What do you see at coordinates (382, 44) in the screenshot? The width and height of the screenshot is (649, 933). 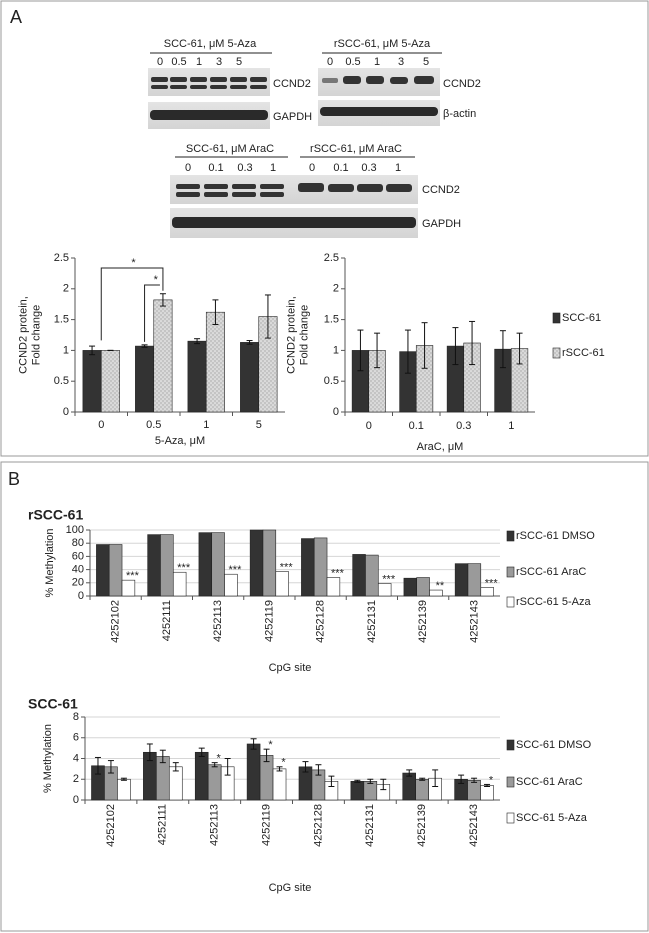 I see `blot-header: rSCC-61, μM 5-Aza` at bounding box center [382, 44].